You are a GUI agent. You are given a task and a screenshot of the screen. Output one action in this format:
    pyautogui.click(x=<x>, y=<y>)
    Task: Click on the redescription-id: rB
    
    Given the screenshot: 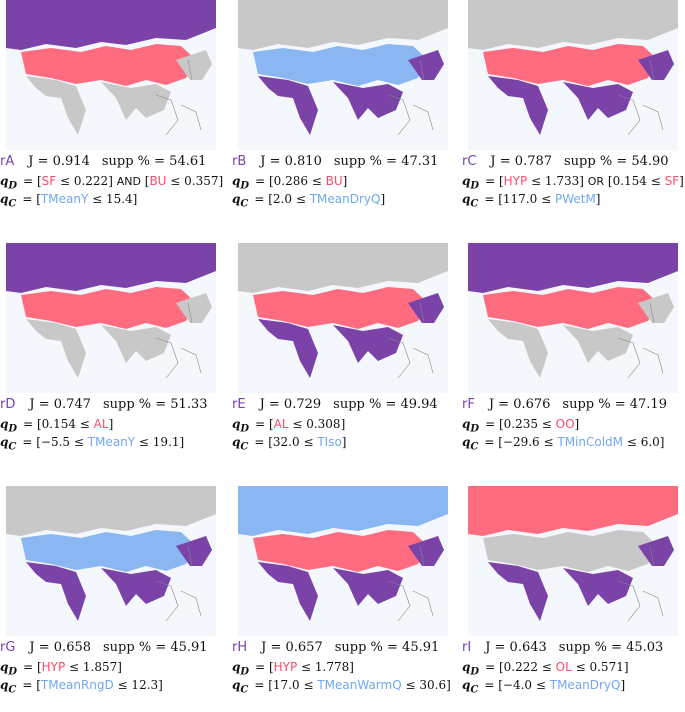 What is the action you would take?
    pyautogui.click(x=239, y=161)
    